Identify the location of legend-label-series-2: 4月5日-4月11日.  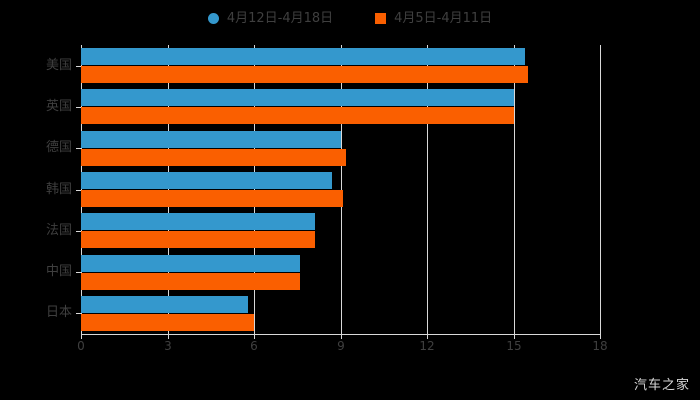
(443, 18).